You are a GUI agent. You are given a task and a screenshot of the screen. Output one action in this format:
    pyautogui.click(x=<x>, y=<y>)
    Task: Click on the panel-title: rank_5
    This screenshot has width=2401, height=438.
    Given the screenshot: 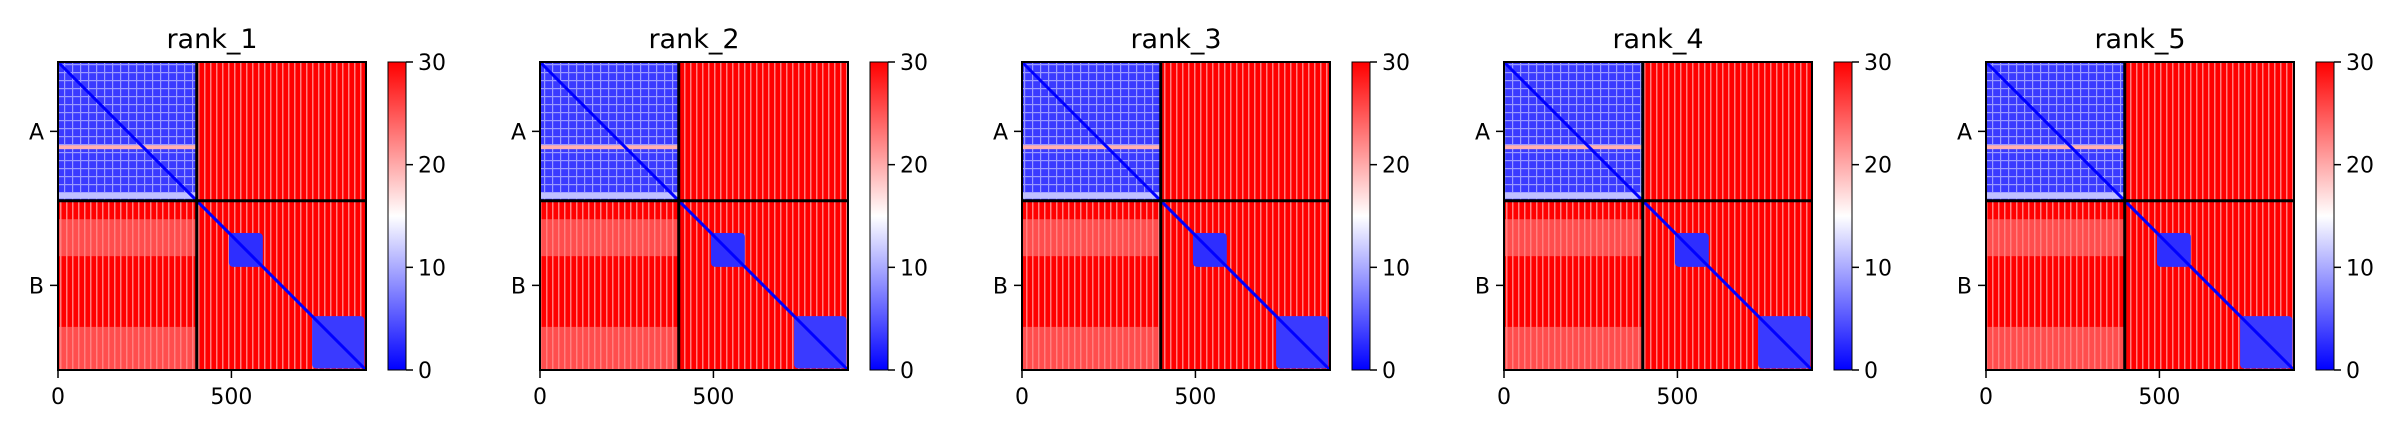 What is the action you would take?
    pyautogui.click(x=2139, y=39)
    